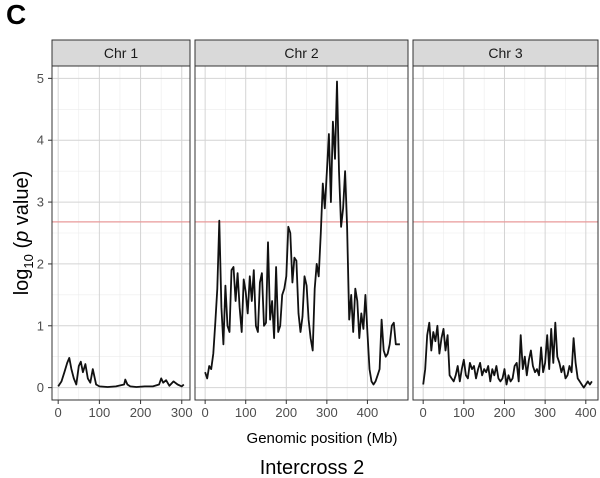 This screenshot has height=478, width=600. What do you see at coordinates (40, 263) in the screenshot?
I see `y-tick-label: 2` at bounding box center [40, 263].